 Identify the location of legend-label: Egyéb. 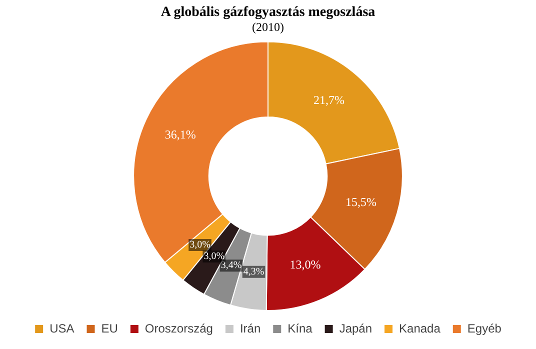
(484, 328).